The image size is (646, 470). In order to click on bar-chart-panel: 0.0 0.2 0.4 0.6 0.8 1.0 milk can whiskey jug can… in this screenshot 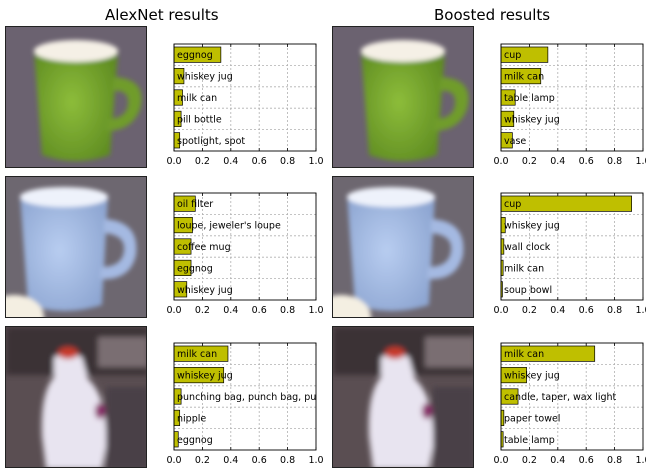, I will do `click(569, 404)`.